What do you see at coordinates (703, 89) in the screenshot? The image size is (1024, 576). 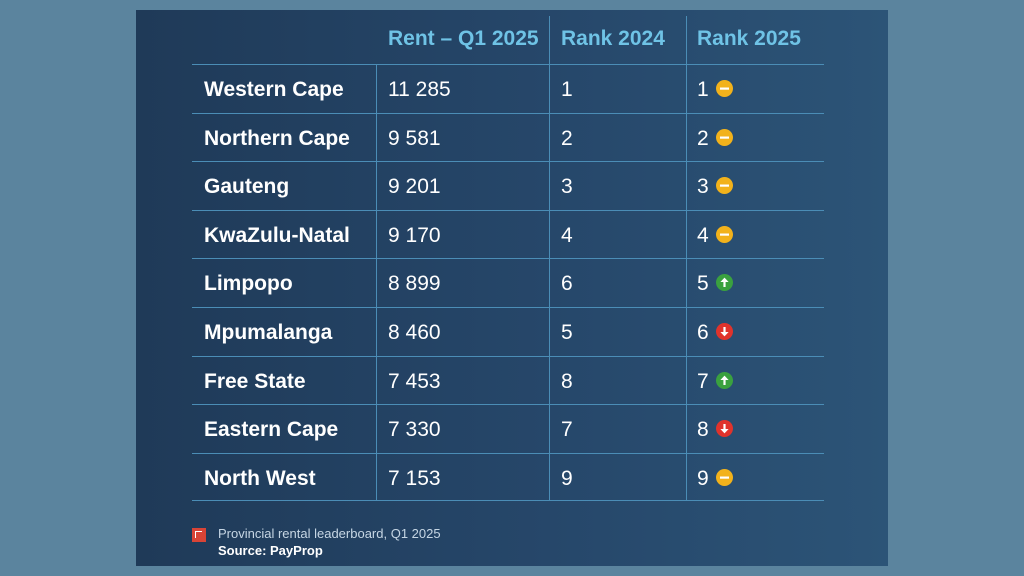 I see `rank-2025-value: 1` at bounding box center [703, 89].